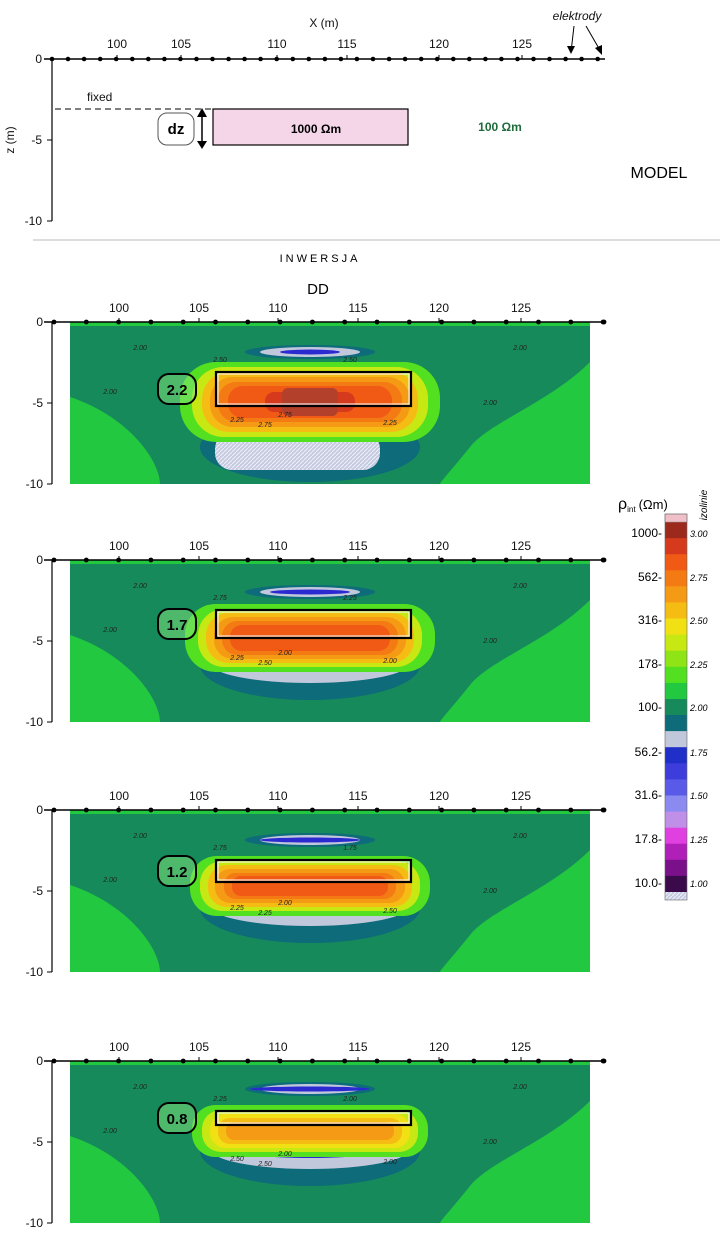  Describe the element at coordinates (650, 577) in the screenshot. I see `legend-resistivity-tick: 562-` at that location.